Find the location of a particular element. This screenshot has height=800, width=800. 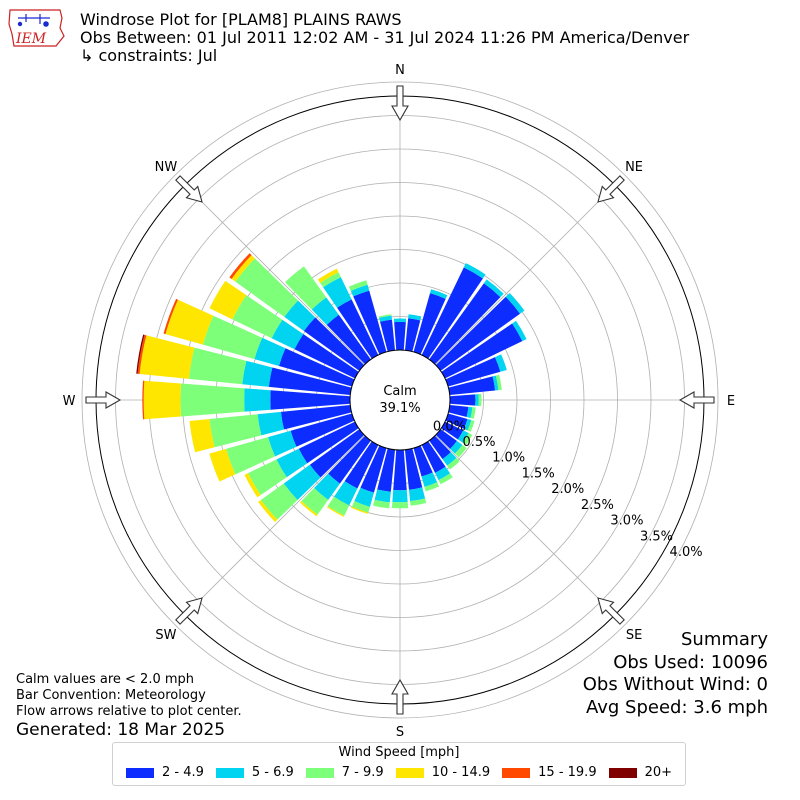

calm-value: 39.1% is located at coordinates (399, 408).